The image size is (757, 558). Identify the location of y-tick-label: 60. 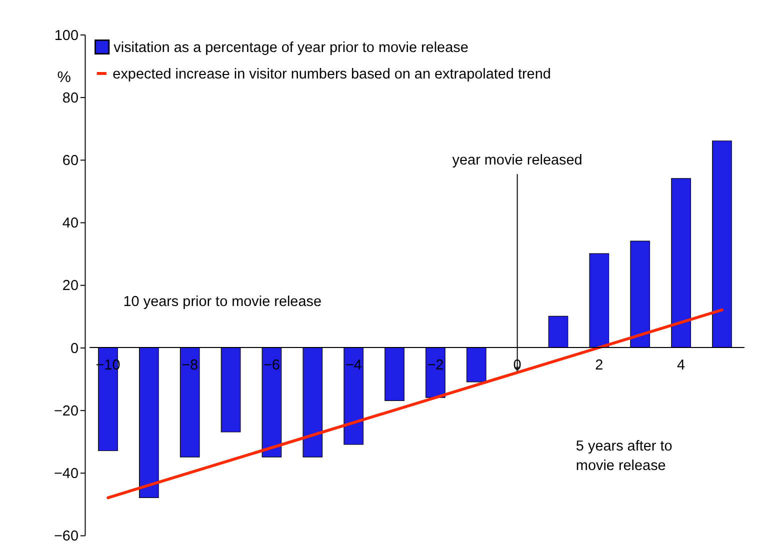
(70, 160).